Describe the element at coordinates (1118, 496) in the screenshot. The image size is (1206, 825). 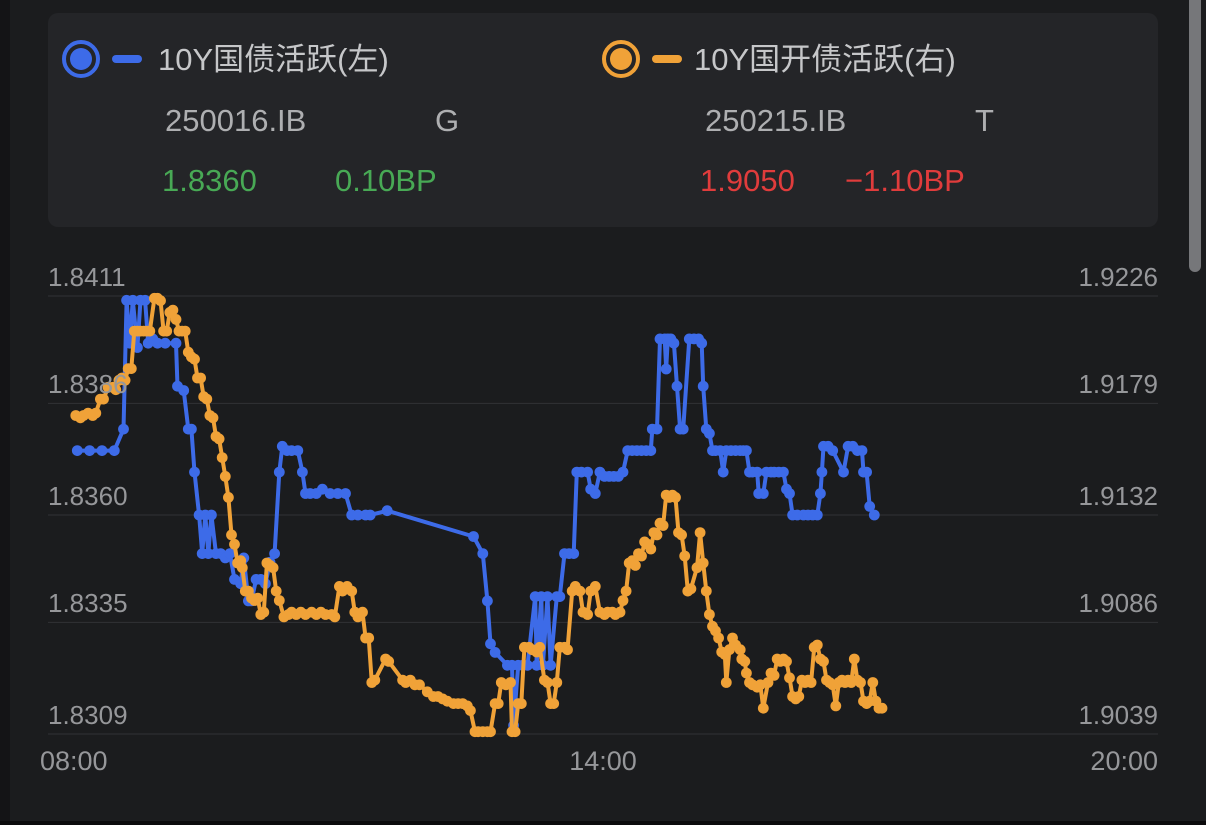
I see `y-axis-tick-right: 1.9132` at that location.